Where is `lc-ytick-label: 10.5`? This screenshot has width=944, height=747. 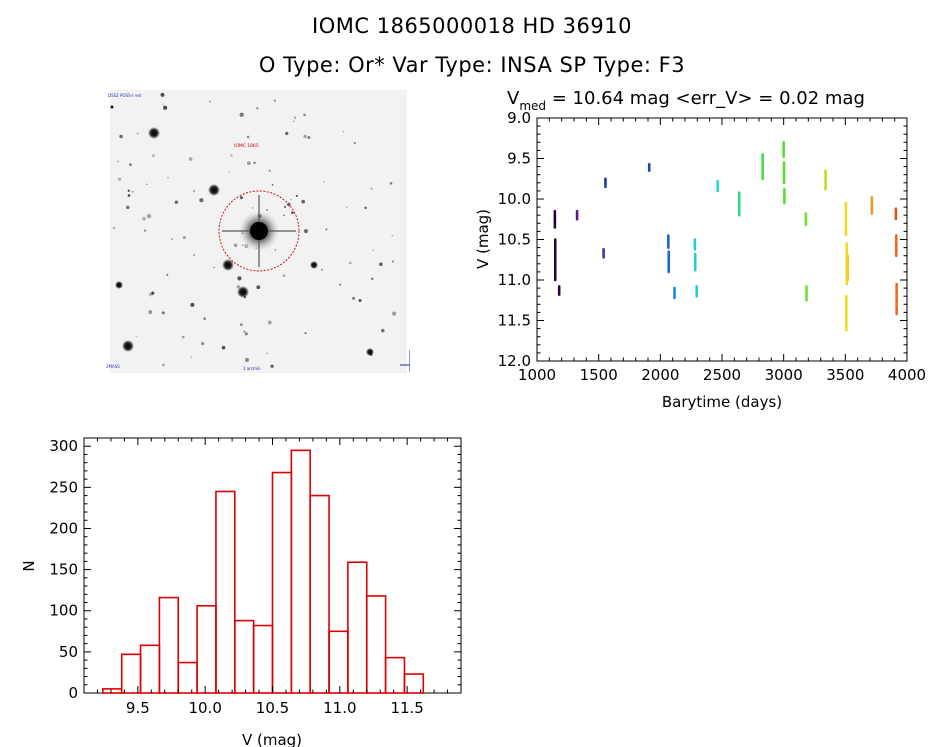
lc-ytick-label: 10.5 is located at coordinates (514, 240).